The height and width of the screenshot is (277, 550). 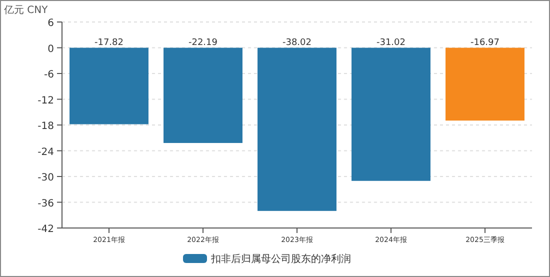 I want to click on y-tick-label: -18, so click(x=46, y=126).